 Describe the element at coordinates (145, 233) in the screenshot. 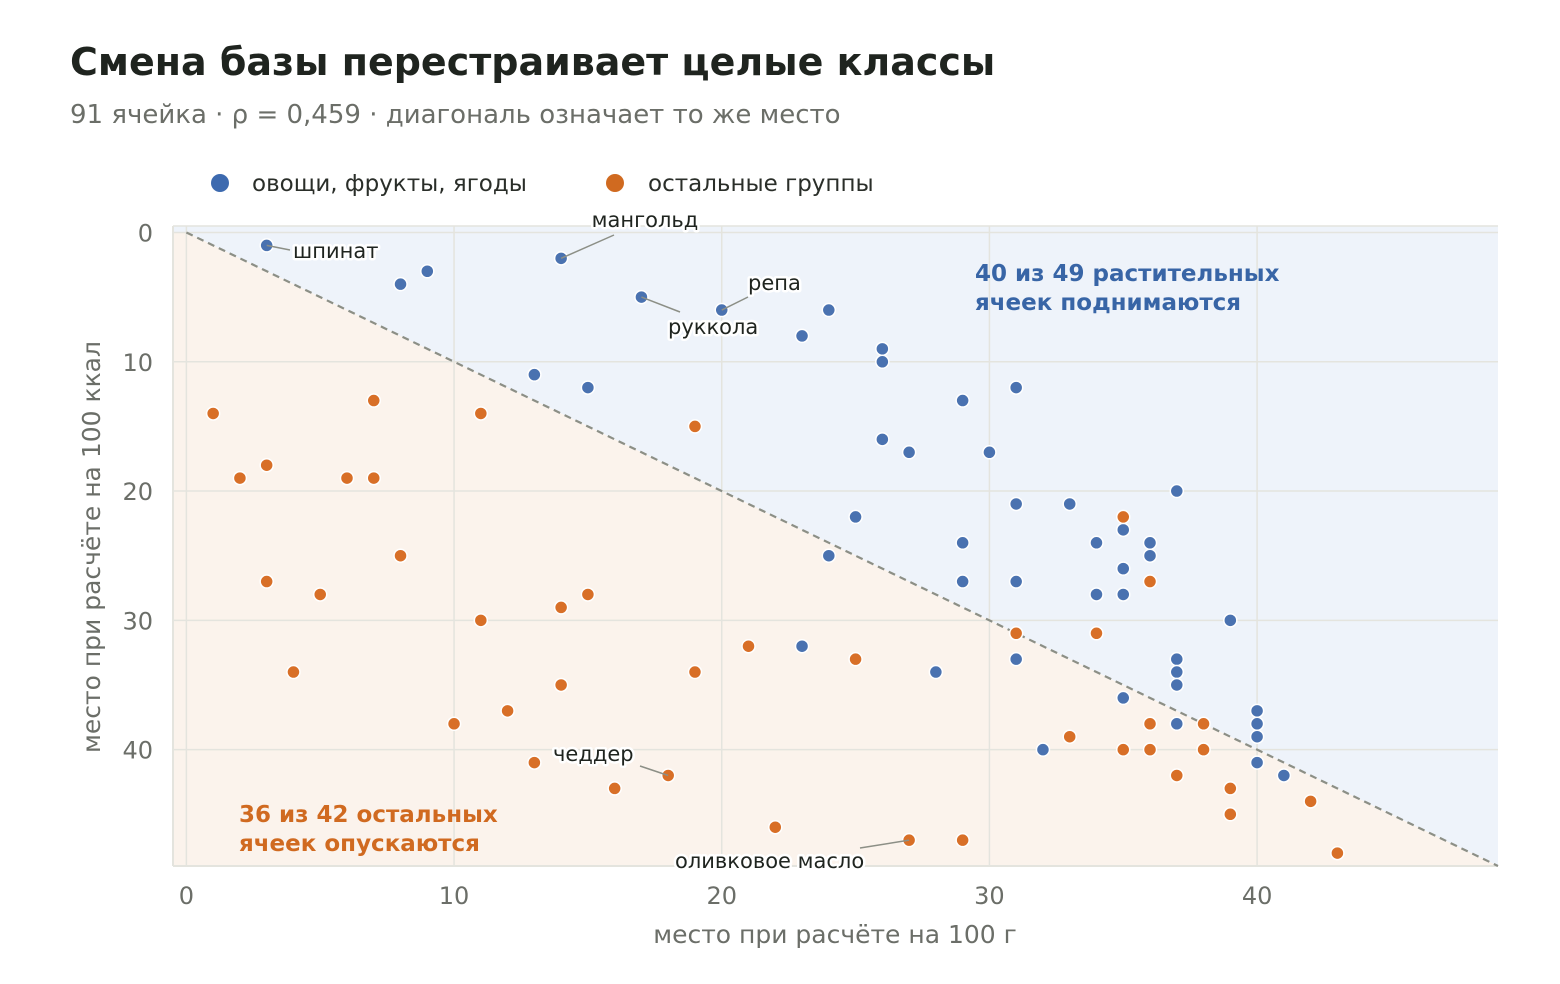

I see `y-tick-label: 0` at that location.